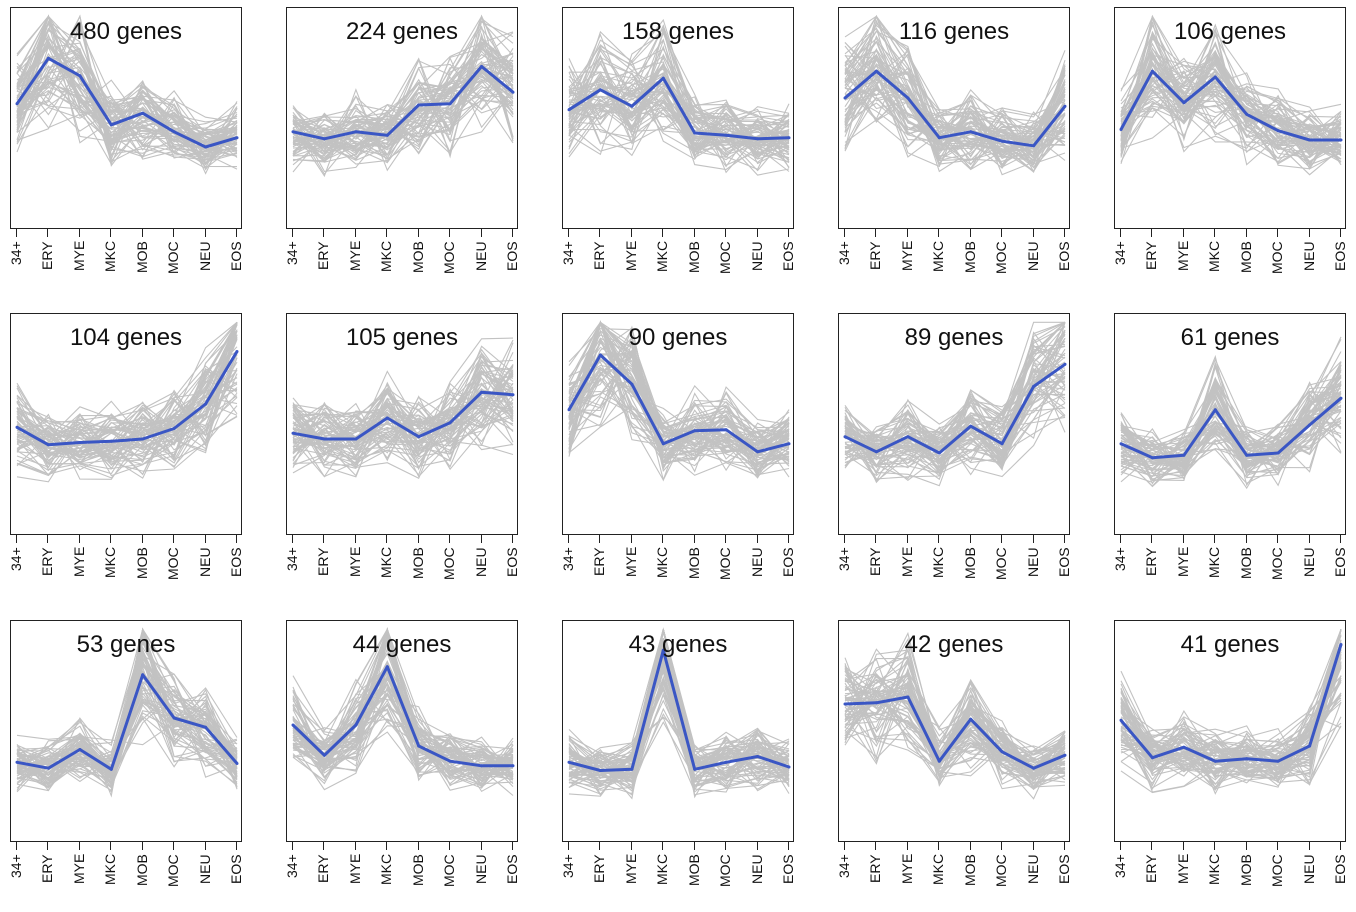 Image resolution: width=1356 pixels, height=912 pixels. What do you see at coordinates (789, 767) in the screenshot?
I see `mean-point-EOS` at bounding box center [789, 767].